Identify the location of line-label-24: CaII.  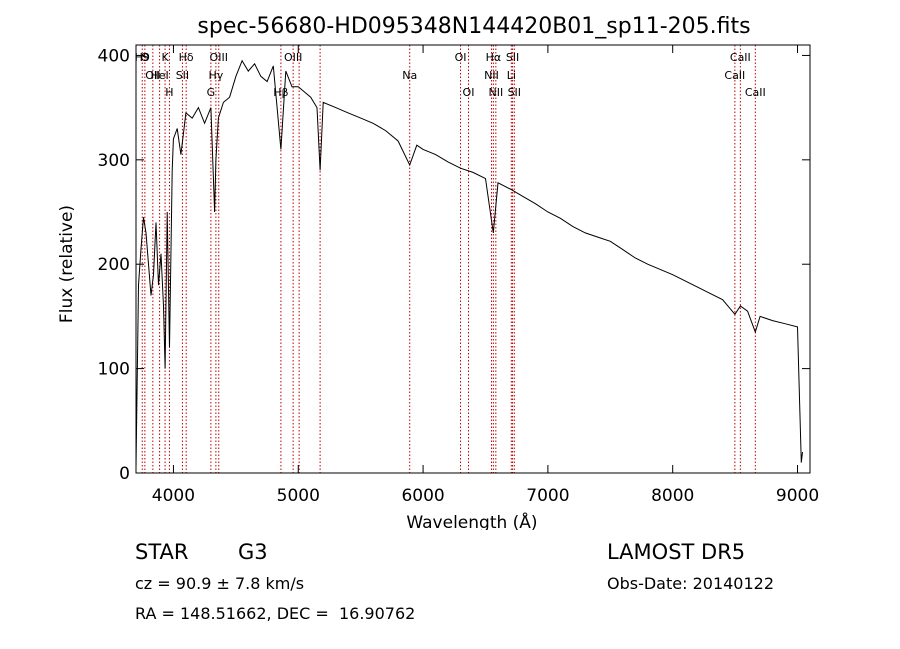
(734, 75).